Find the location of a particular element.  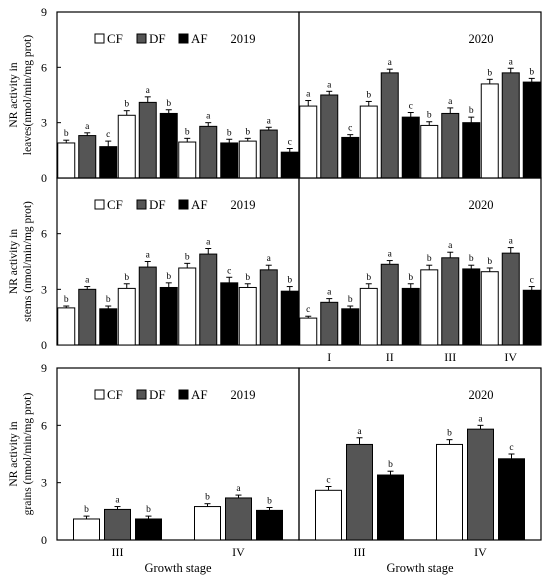

legend-swatch-af is located at coordinates (183, 394).